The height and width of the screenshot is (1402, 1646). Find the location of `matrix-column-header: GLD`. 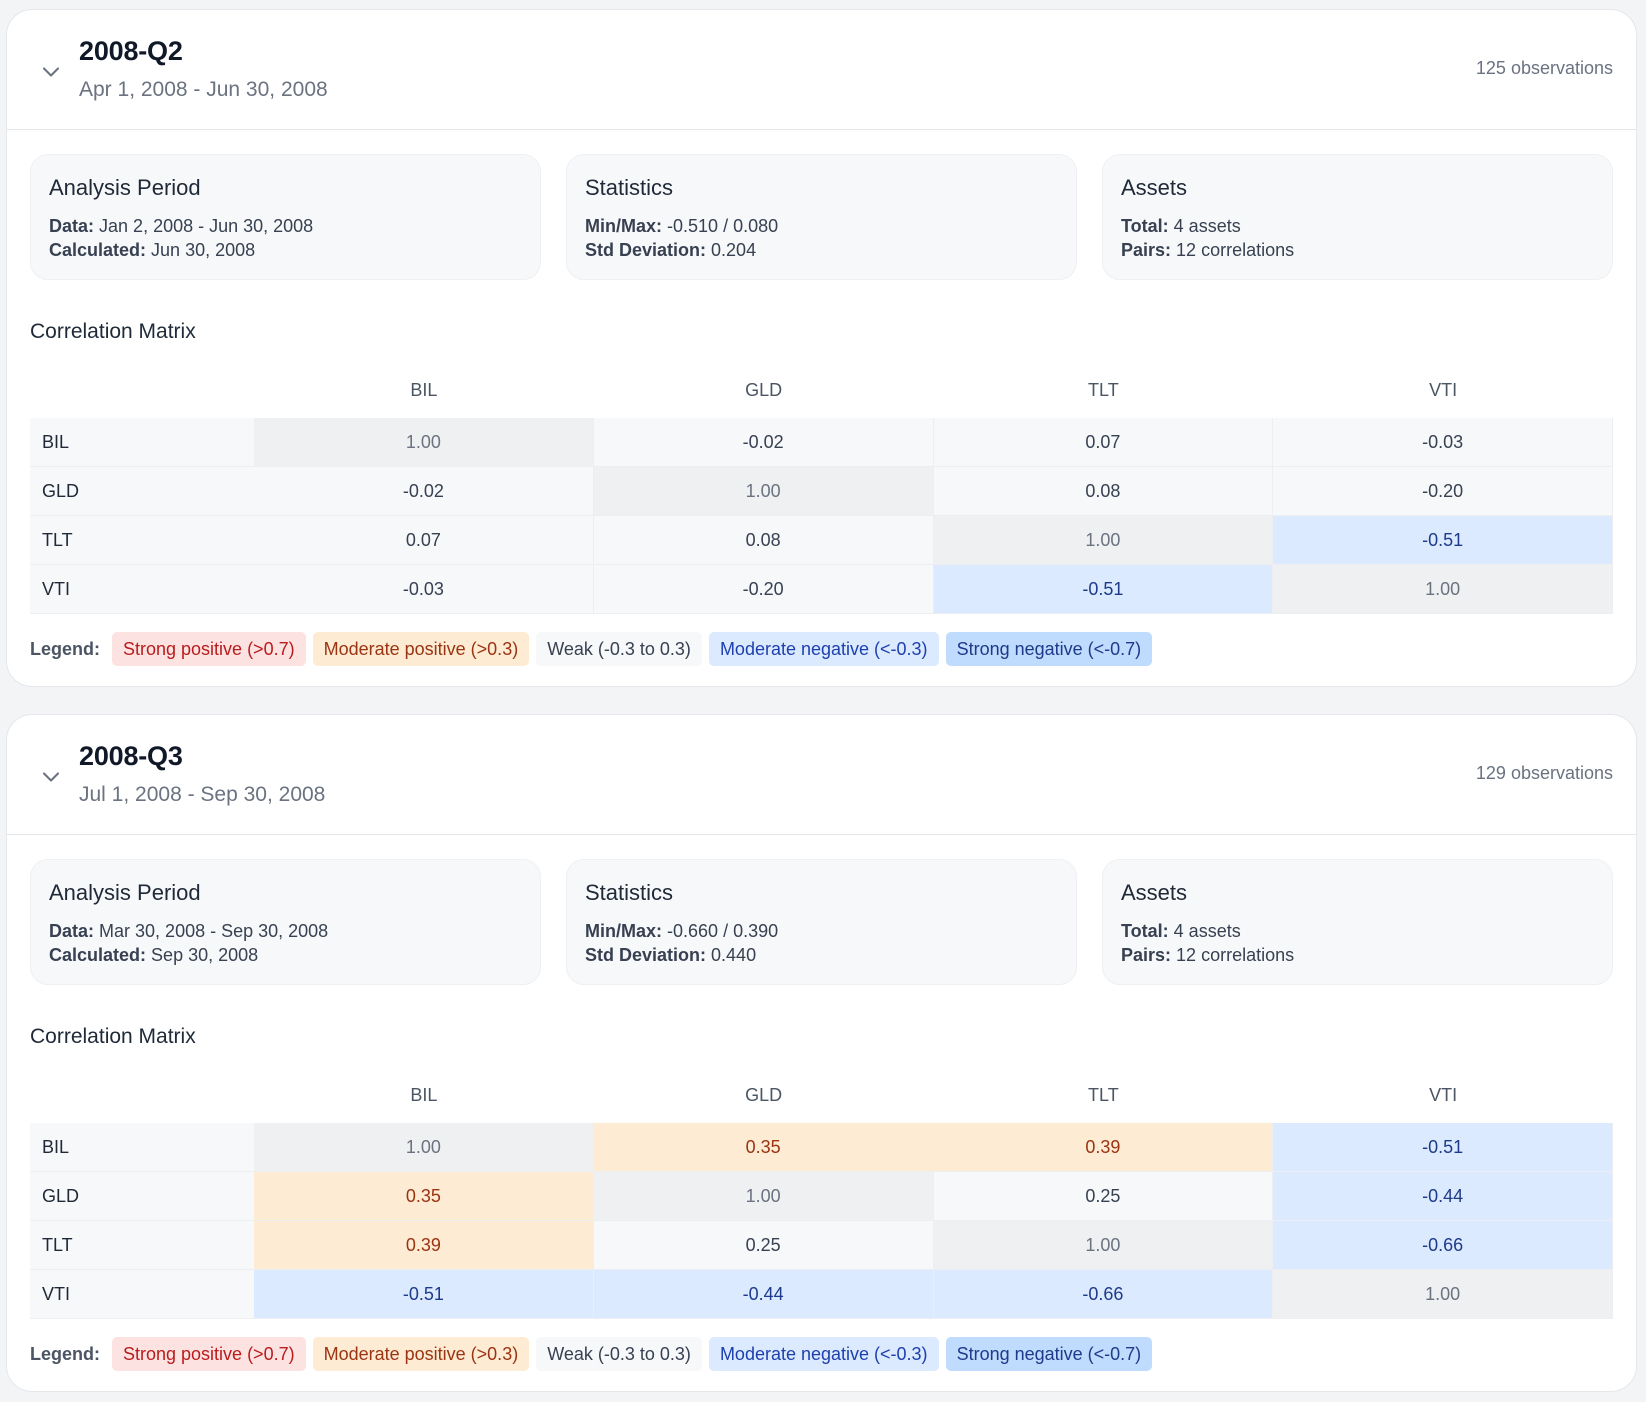

matrix-column-header: GLD is located at coordinates (764, 1095).